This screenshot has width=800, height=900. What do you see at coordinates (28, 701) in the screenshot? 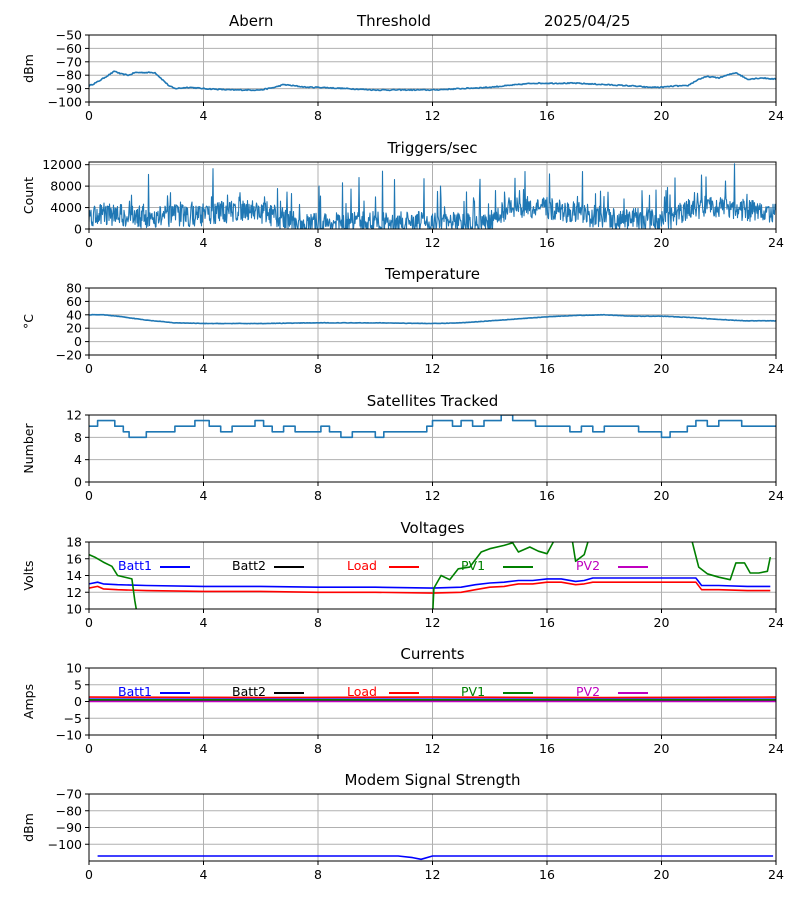
I see `y-axis-label: Amps` at bounding box center [28, 701].